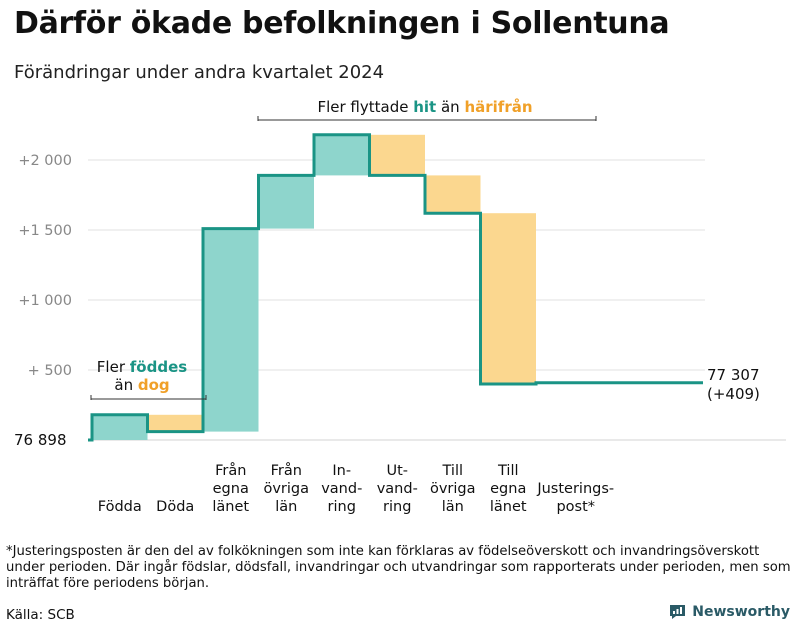  What do you see at coordinates (286, 488) in the screenshot?
I see `category-label: Från övriga län` at bounding box center [286, 488].